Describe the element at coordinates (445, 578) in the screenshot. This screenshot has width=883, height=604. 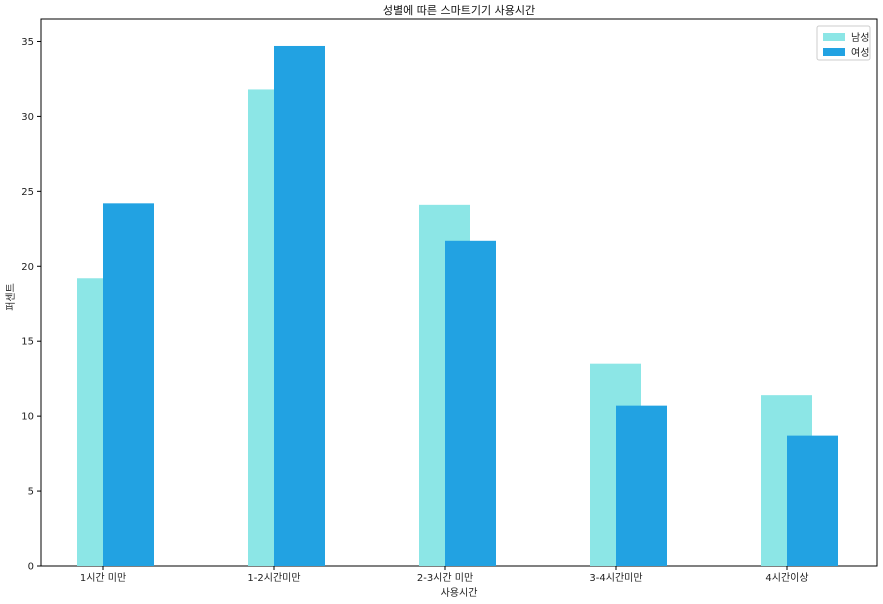
I see `x-tick-label: 2-3시간 미만` at that location.